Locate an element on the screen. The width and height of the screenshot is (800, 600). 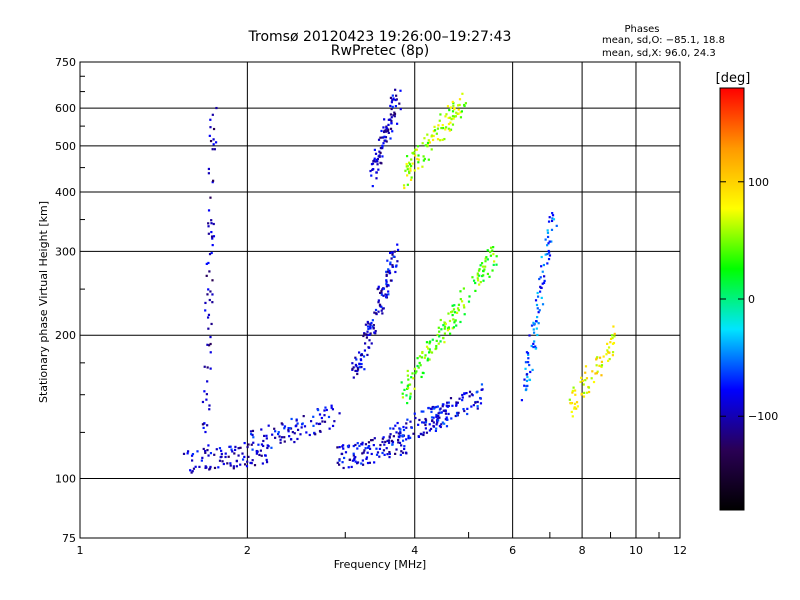
stats-line-o: mean, sd,O: −85.1, 18.8 is located at coordinates (663, 40).